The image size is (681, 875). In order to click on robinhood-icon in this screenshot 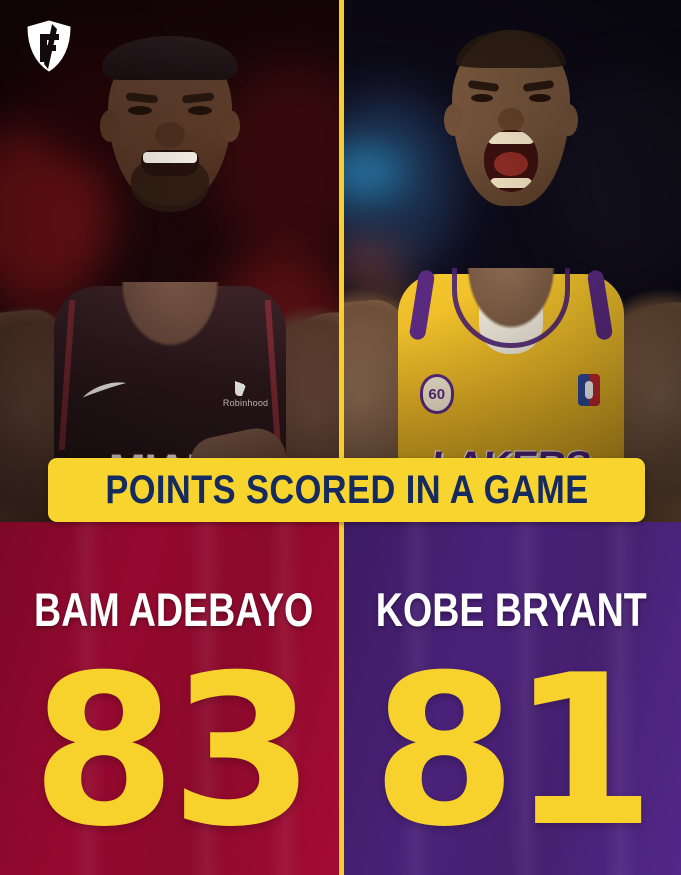, I will do `click(245, 385)`.